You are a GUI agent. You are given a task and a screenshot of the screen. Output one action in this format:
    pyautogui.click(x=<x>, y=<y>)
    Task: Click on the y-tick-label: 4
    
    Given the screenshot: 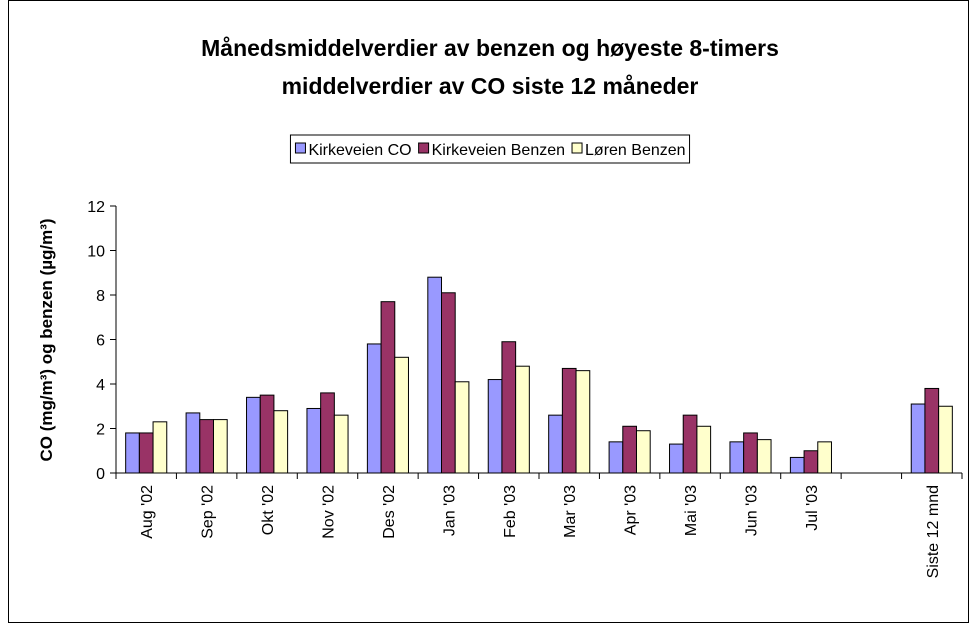 What is the action you would take?
    pyautogui.click(x=100, y=385)
    